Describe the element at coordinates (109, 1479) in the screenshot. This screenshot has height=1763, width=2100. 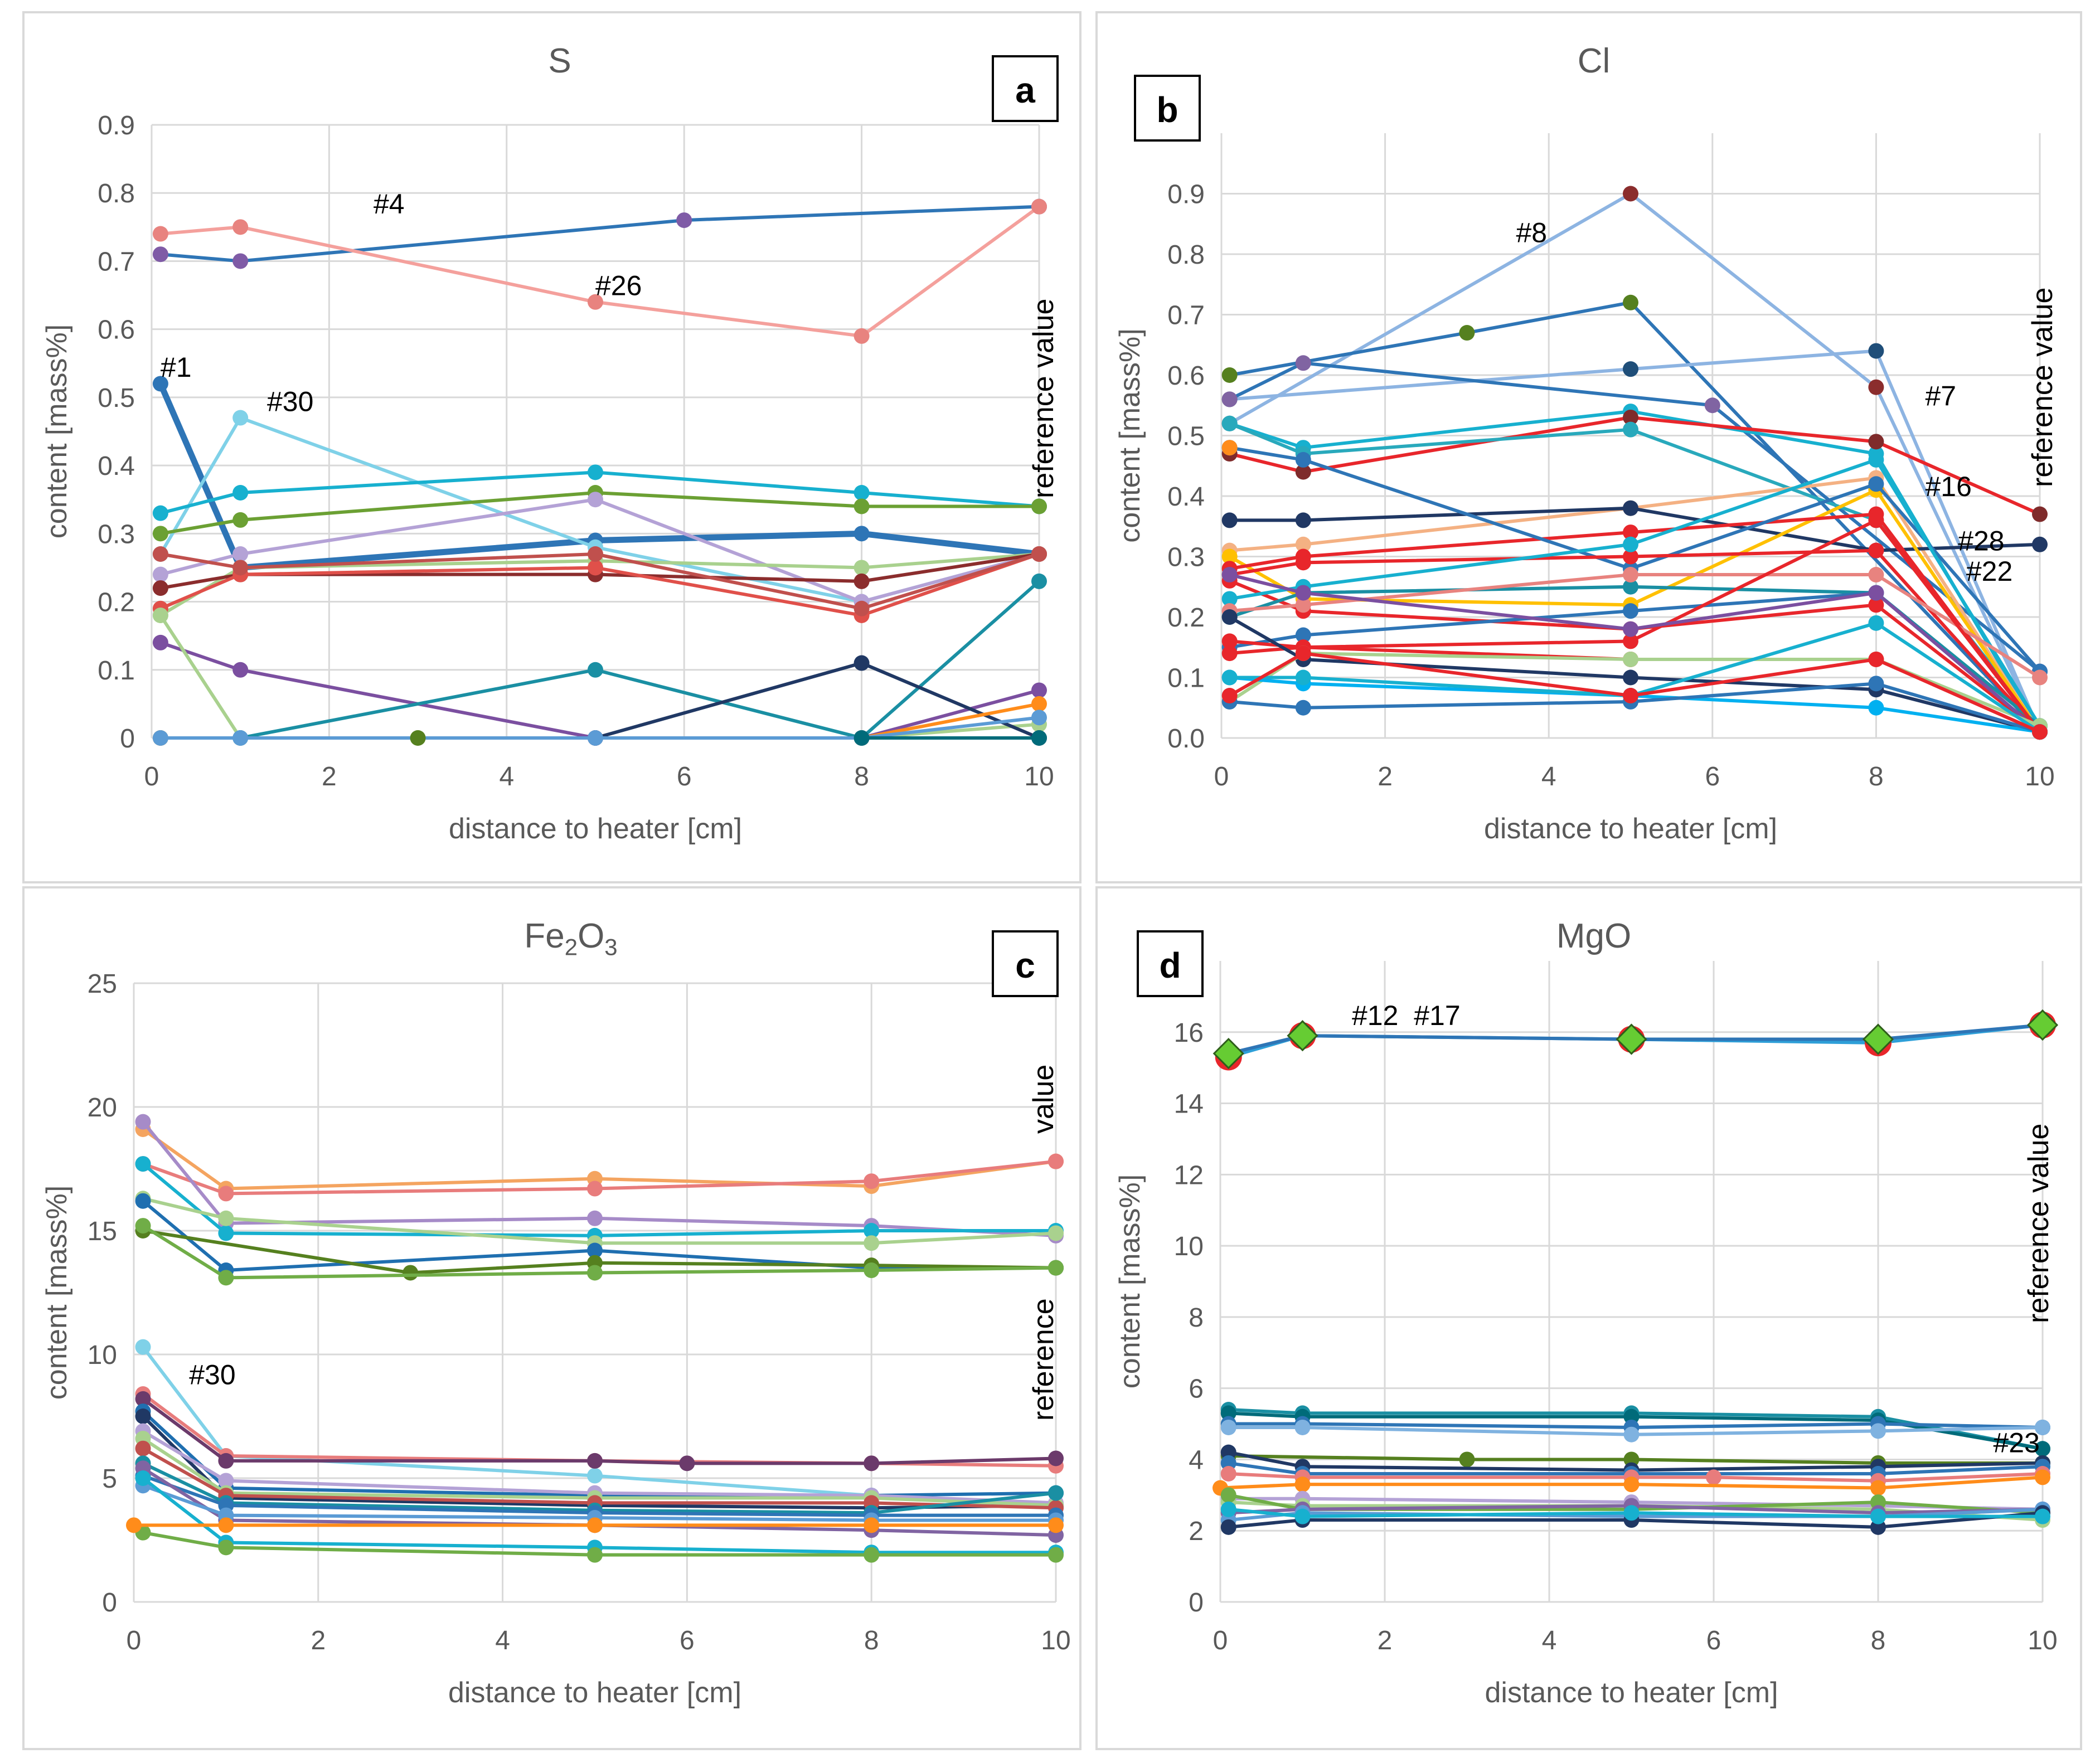
I see `chart-c-ytick: 5` at that location.